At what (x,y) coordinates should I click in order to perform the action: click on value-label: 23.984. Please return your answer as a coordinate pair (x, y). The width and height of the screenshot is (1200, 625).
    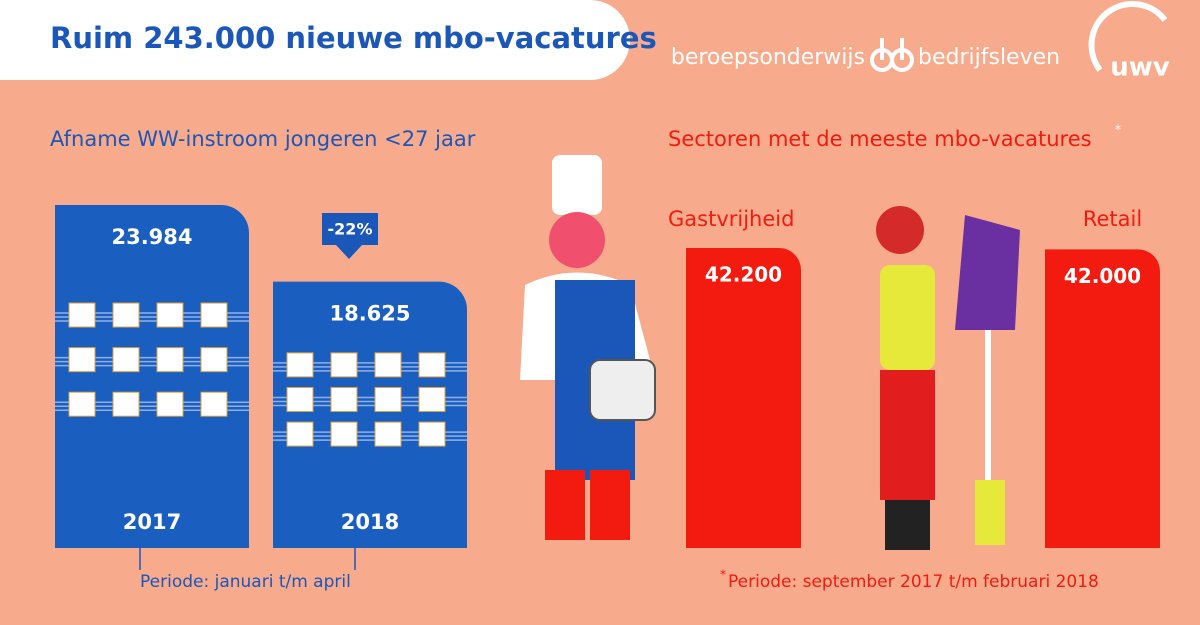
    Looking at the image, I should click on (151, 237).